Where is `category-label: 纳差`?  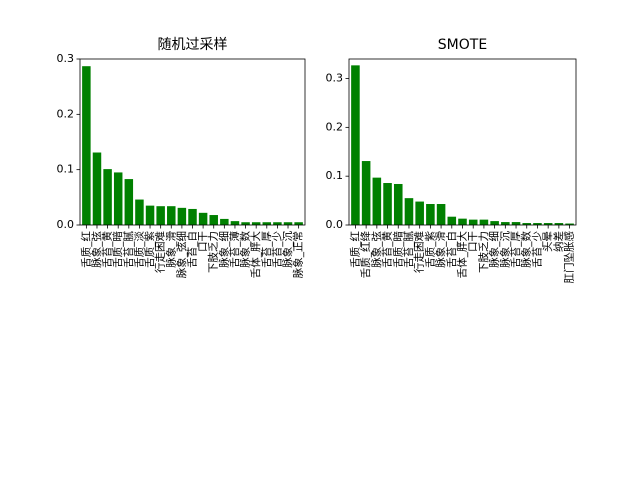 category-label: 纳差 is located at coordinates (558, 241).